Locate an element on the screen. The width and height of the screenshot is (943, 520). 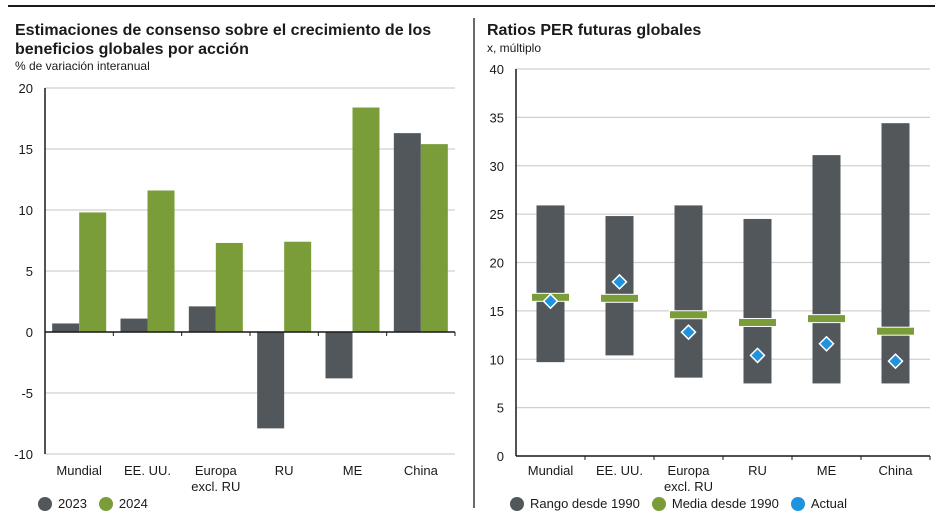
left-chart-x-tick-label: ME is located at coordinates (353, 470).